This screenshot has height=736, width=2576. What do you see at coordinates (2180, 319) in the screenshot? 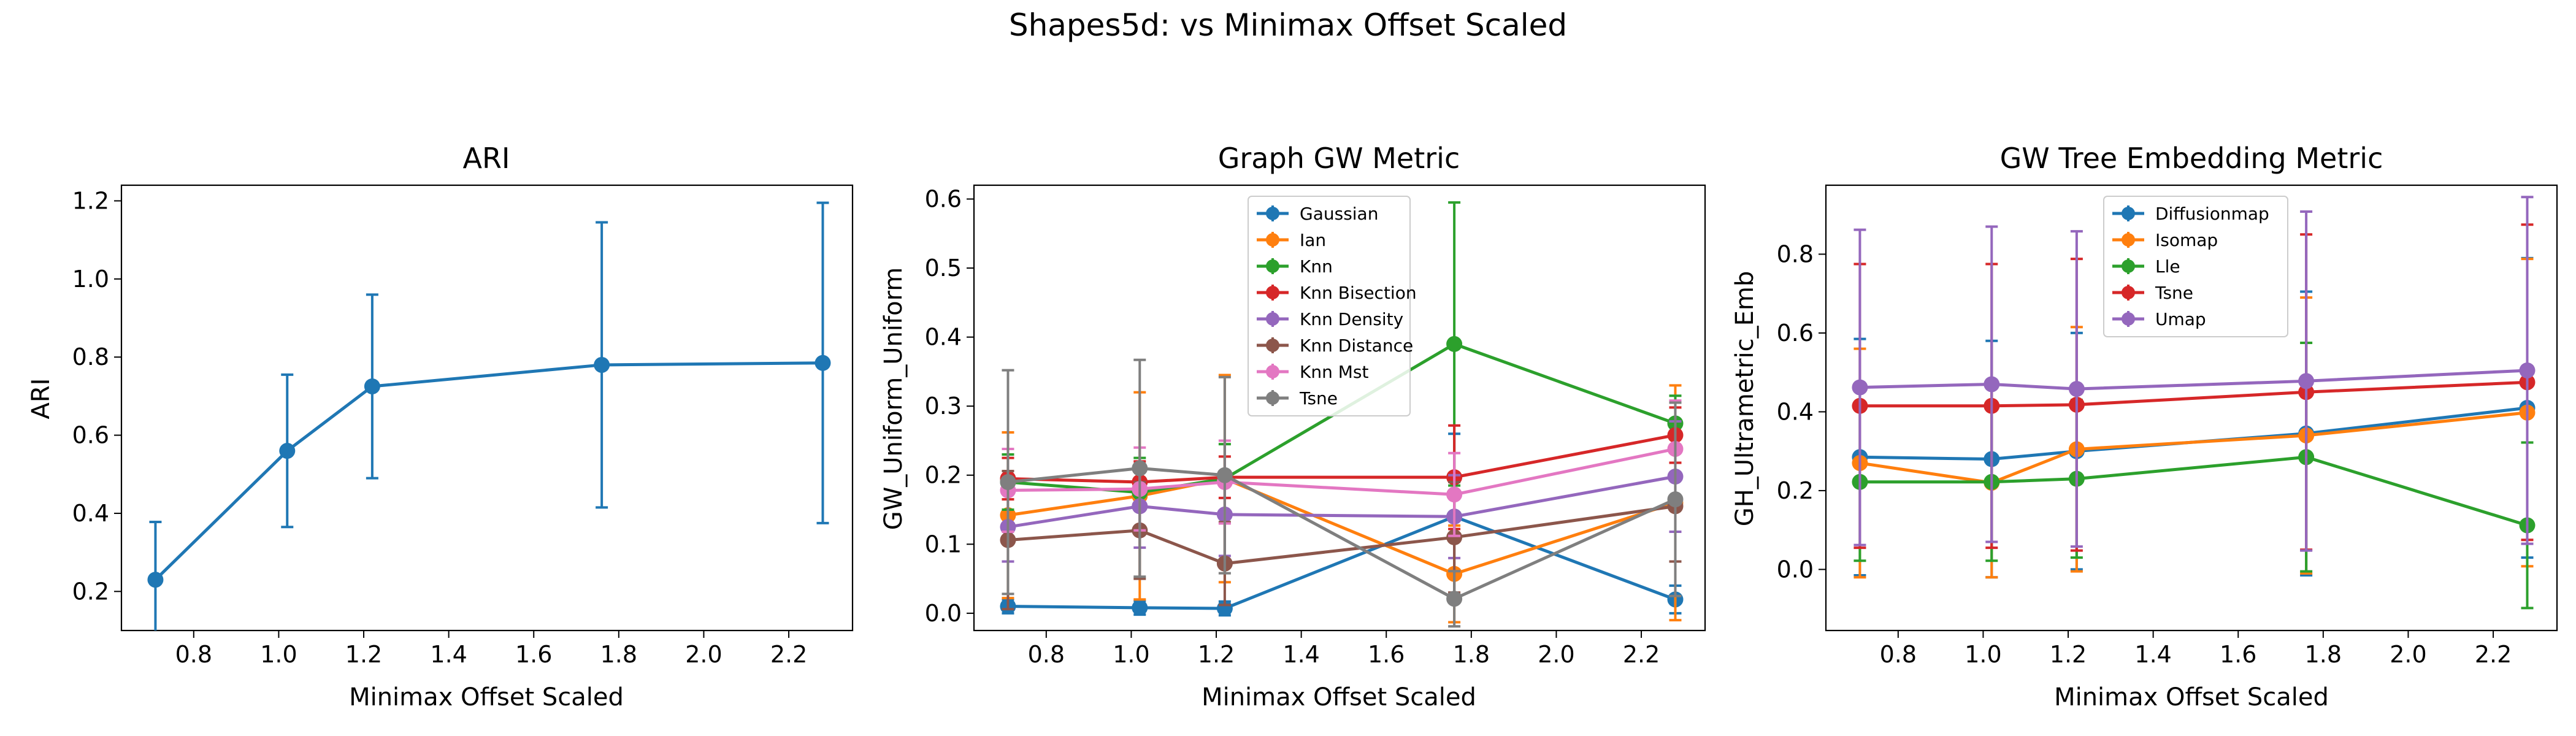
I see `legend-label: Umap` at bounding box center [2180, 319].